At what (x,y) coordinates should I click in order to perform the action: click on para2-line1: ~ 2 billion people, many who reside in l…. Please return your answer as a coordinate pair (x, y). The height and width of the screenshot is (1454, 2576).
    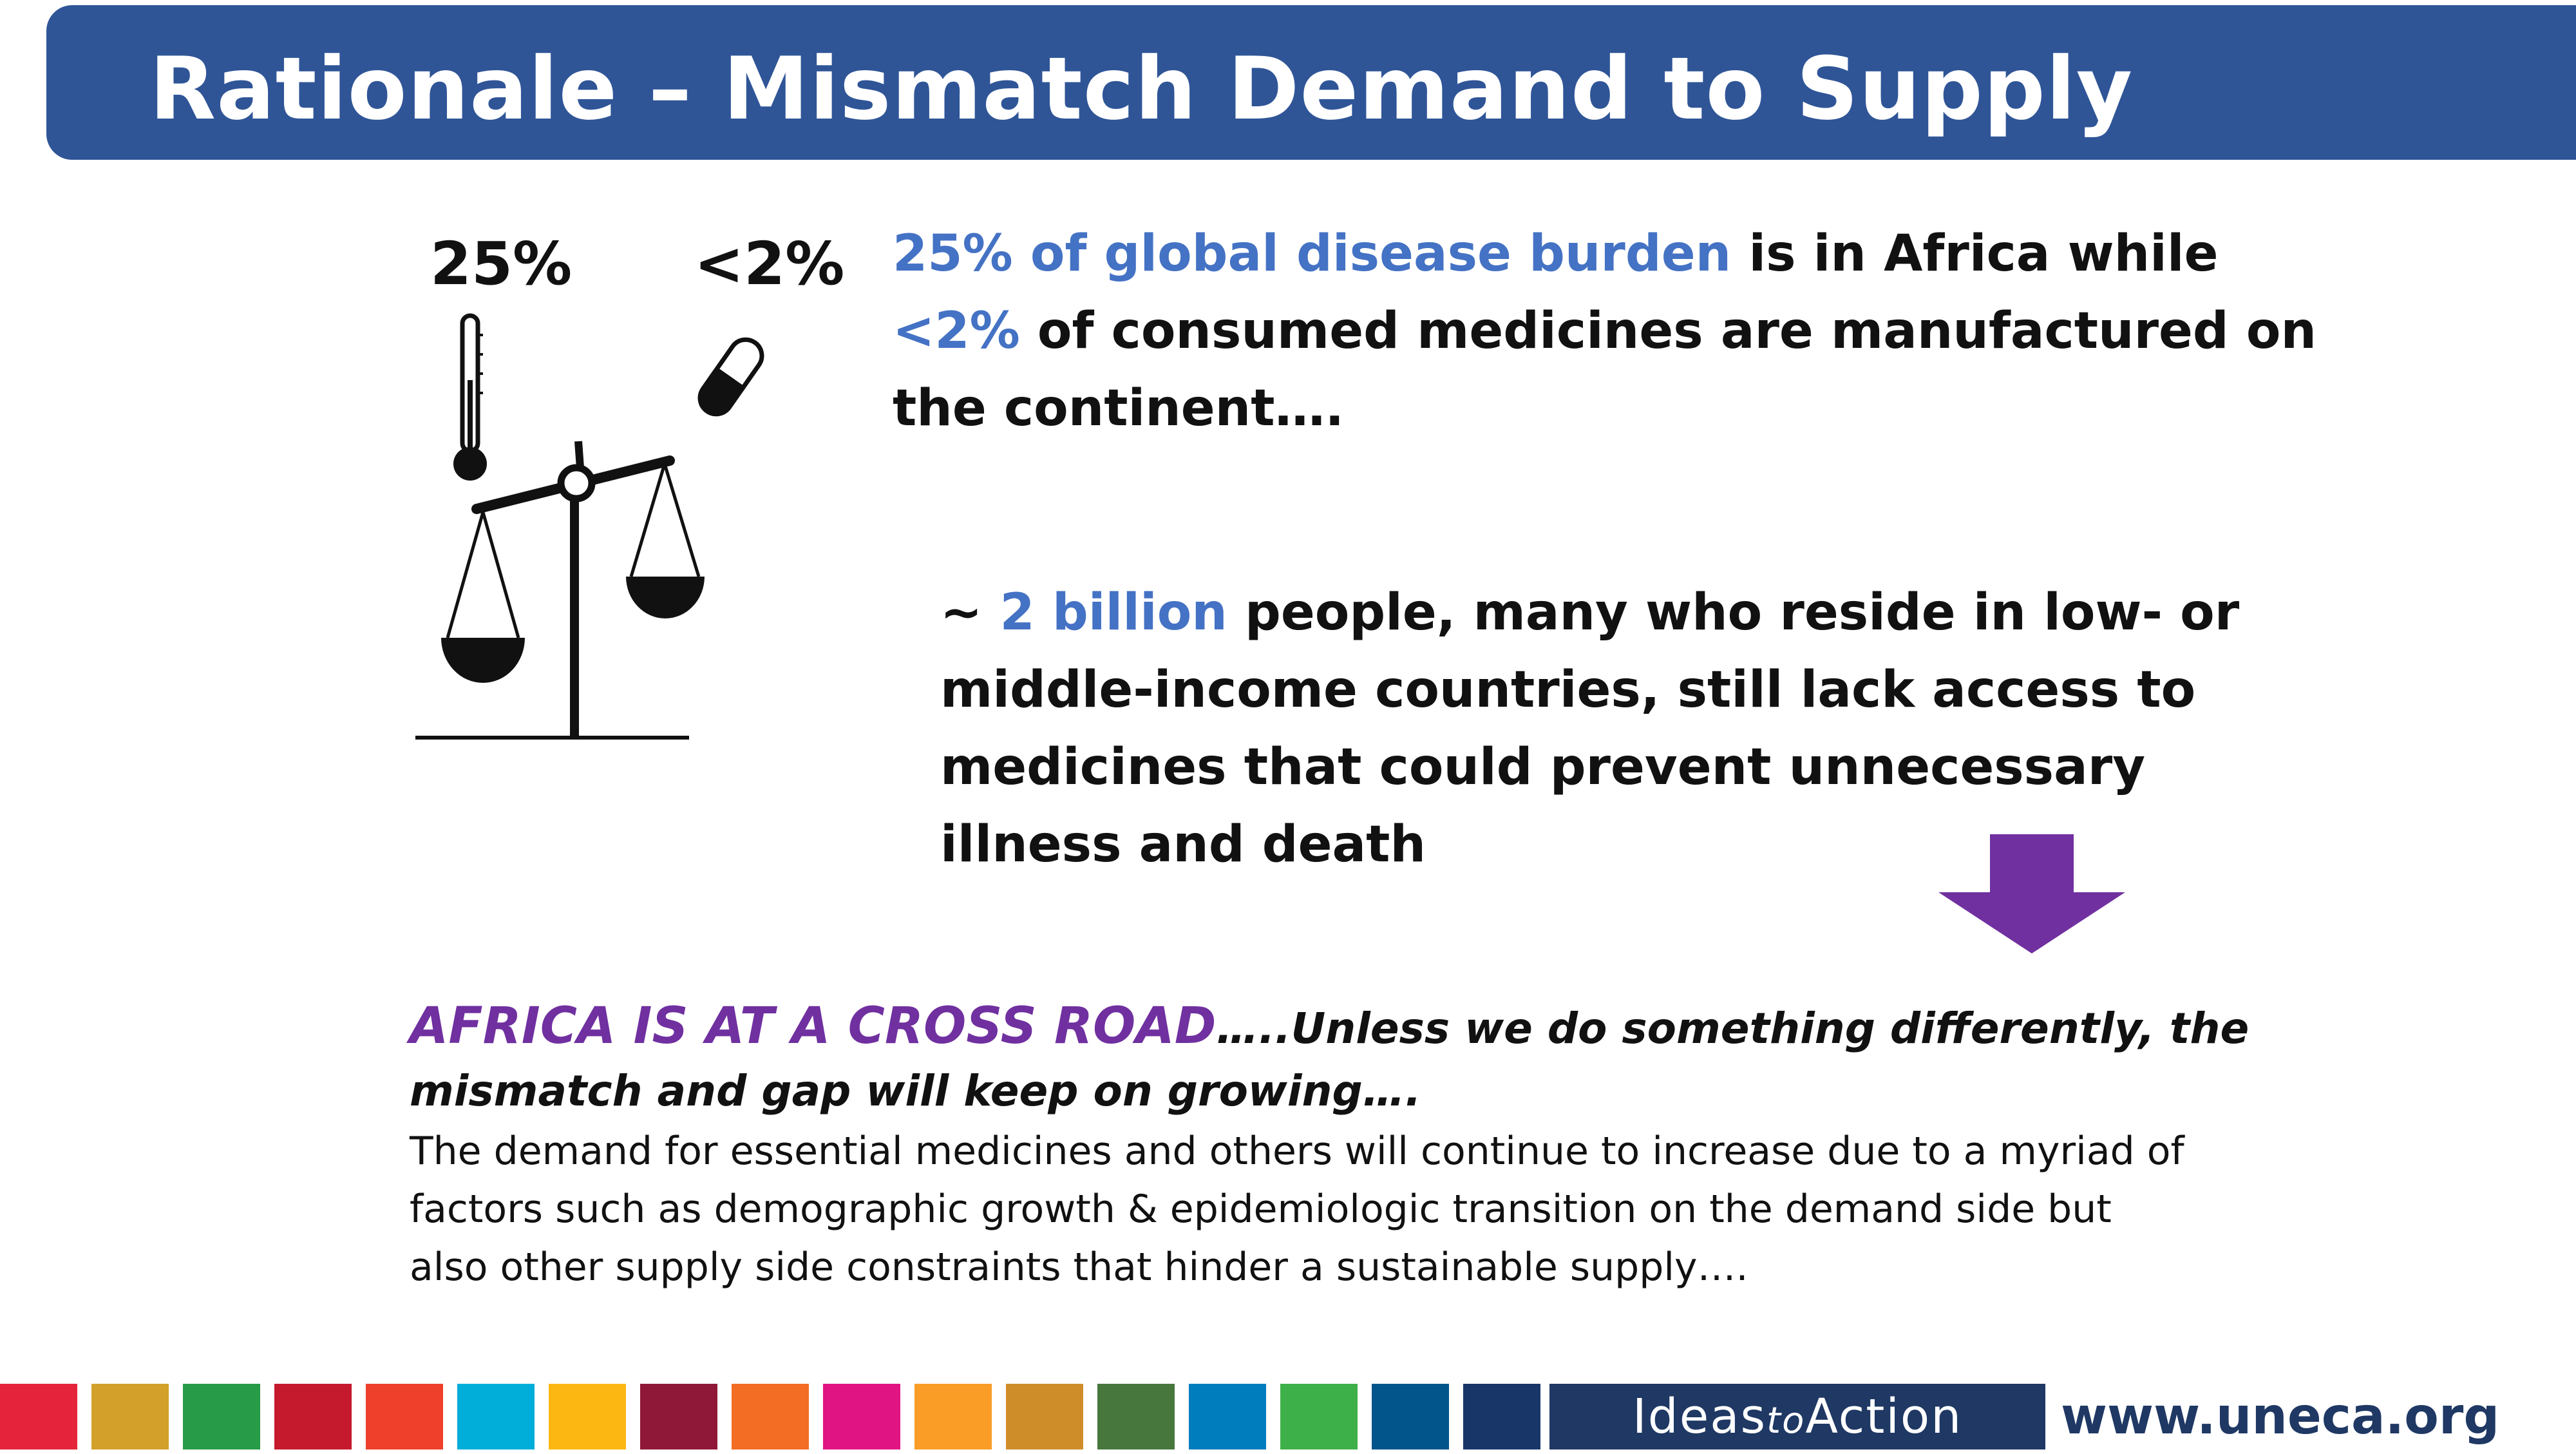
    Looking at the image, I should click on (1589, 613).